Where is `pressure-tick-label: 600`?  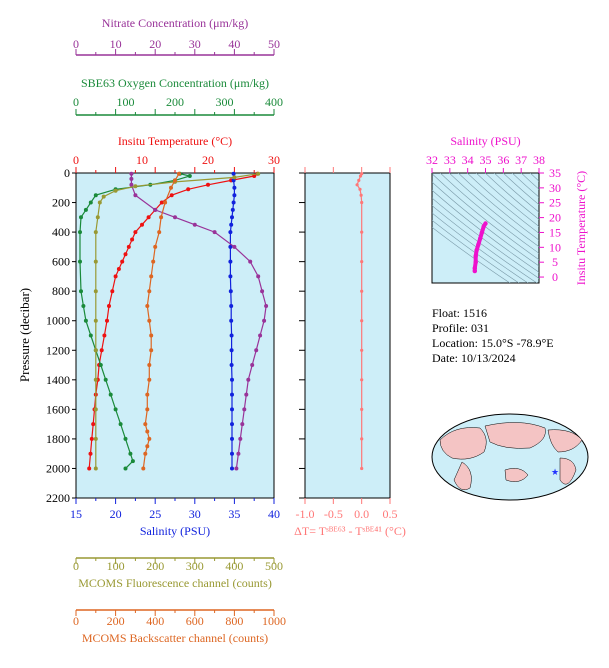
pressure-tick-label: 600 is located at coordinates (61, 262).